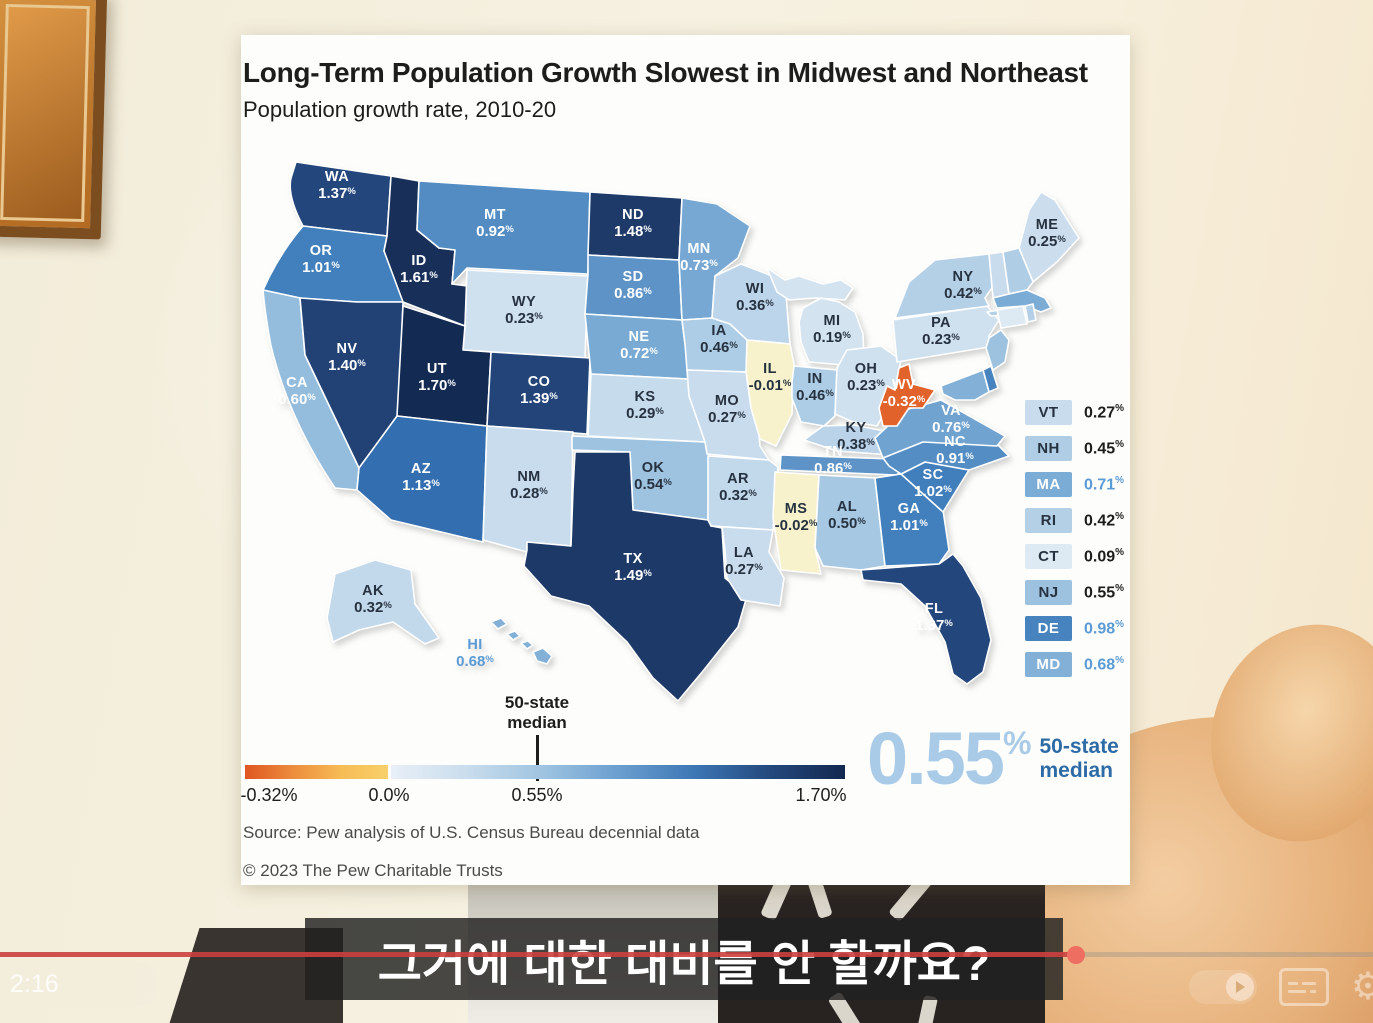  What do you see at coordinates (495, 223) in the screenshot?
I see `state-label-MT: MT 0.92%` at bounding box center [495, 223].